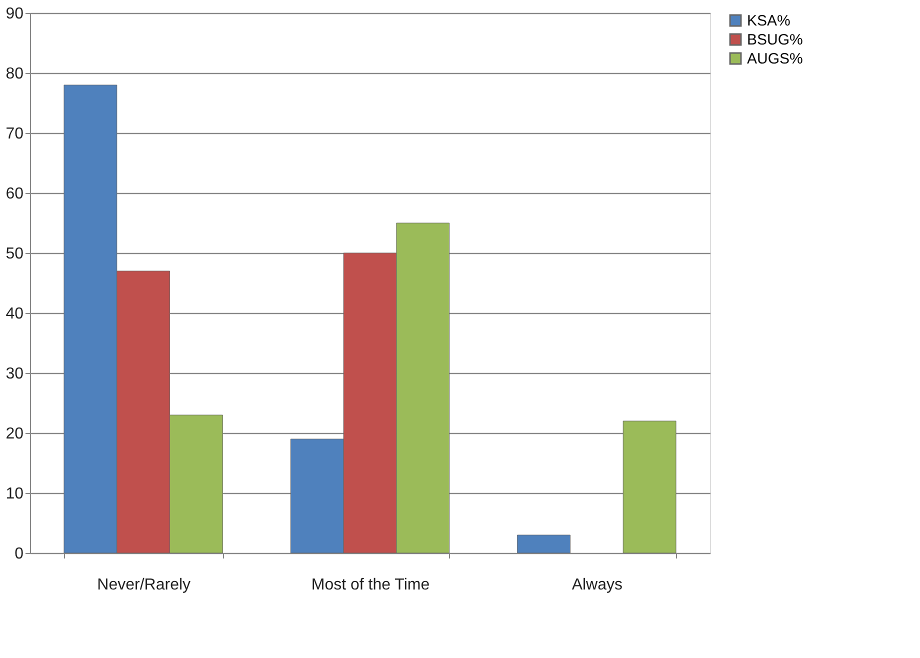 The image size is (920, 658). Describe the element at coordinates (15, 434) in the screenshot. I see `y-tick-label: 20` at that location.